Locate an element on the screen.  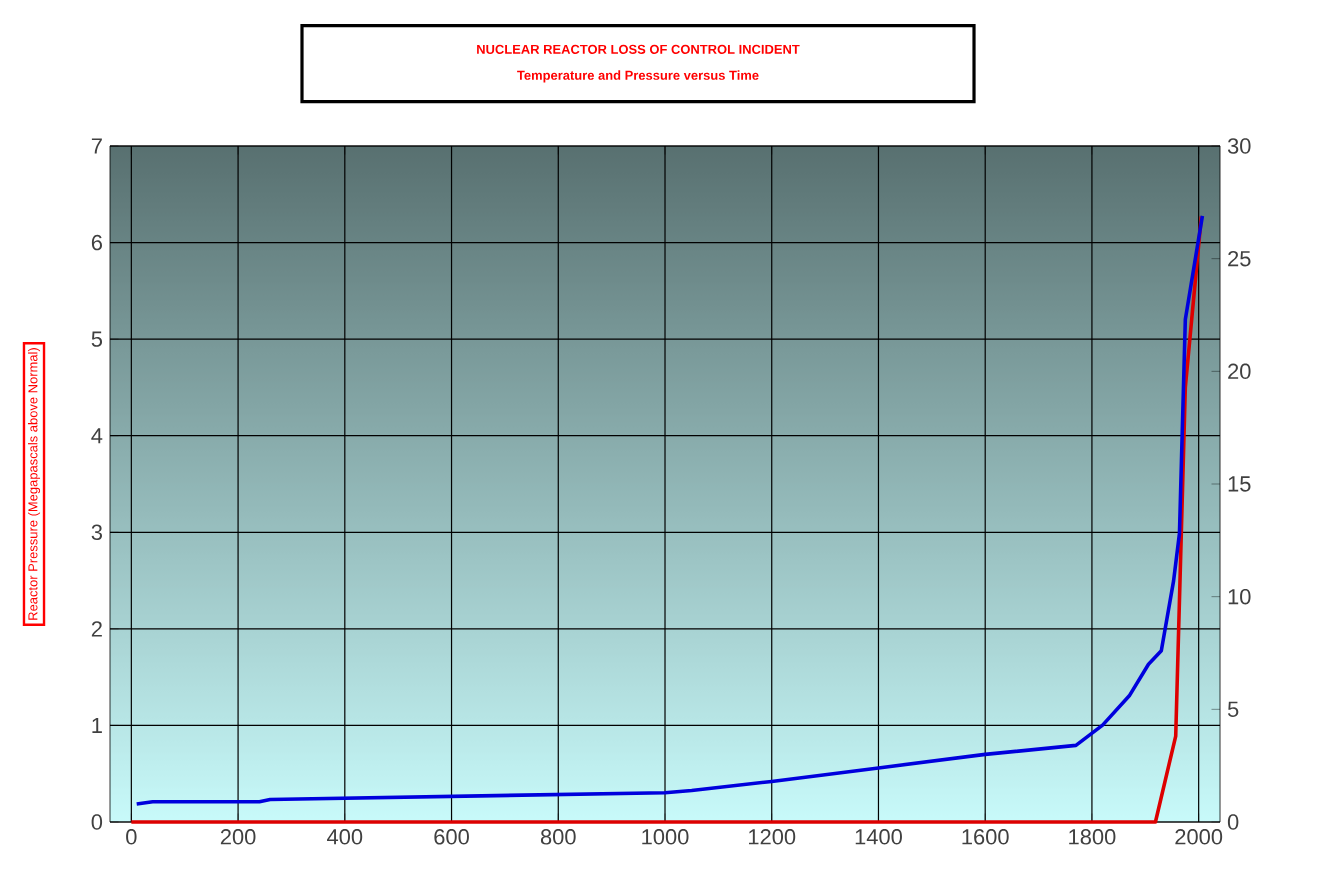
x-tick-label: 400 is located at coordinates (345, 837).